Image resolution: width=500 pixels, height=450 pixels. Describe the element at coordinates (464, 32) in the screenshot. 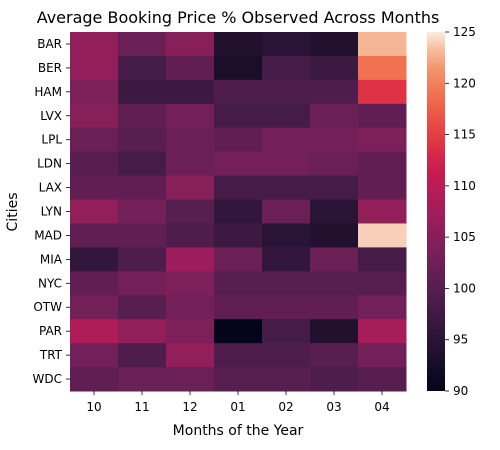

I see `colorbar-tick-label: 125` at that location.